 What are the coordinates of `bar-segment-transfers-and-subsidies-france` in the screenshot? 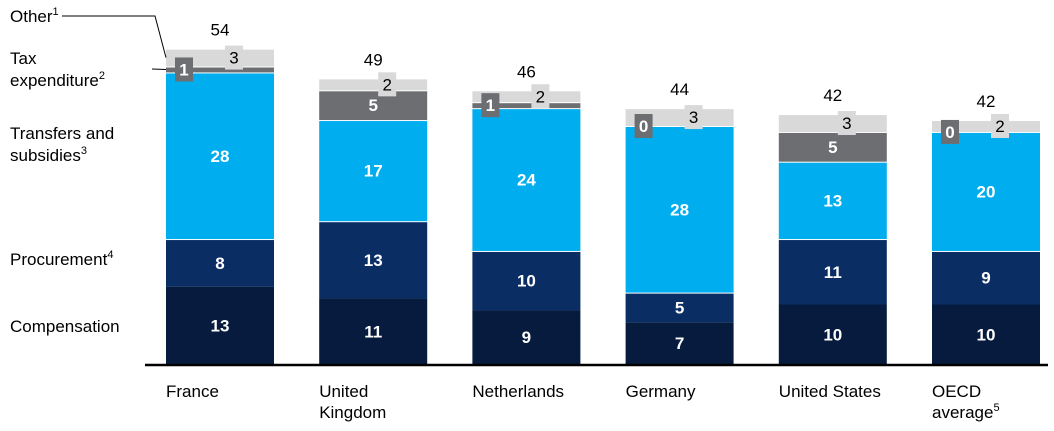 It's located at (220, 156).